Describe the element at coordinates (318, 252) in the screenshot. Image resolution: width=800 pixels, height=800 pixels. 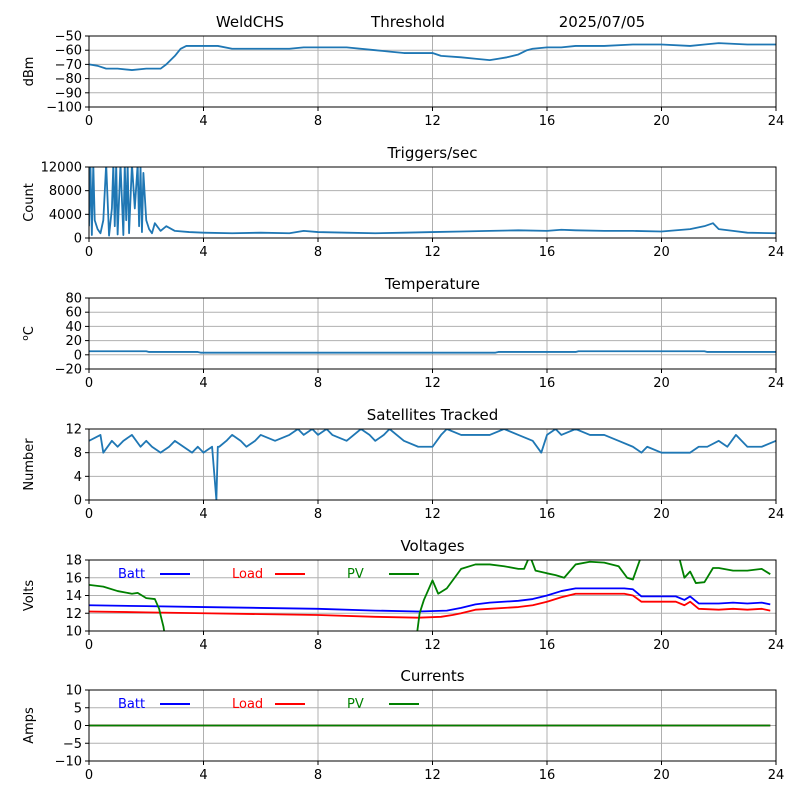
I see `x-tick-label-triggers: 8` at that location.